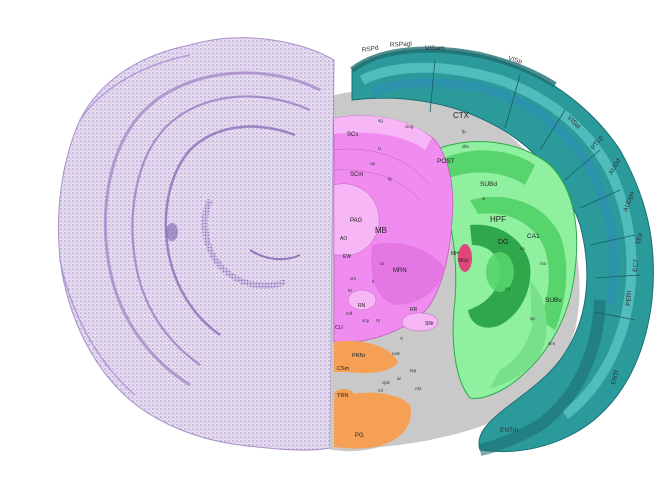 Image resolution: width=671 pixels, height=492 pixels. Describe the element at coordinates (636, 266) in the screenshot. I see `label-ect: ECT` at that location.